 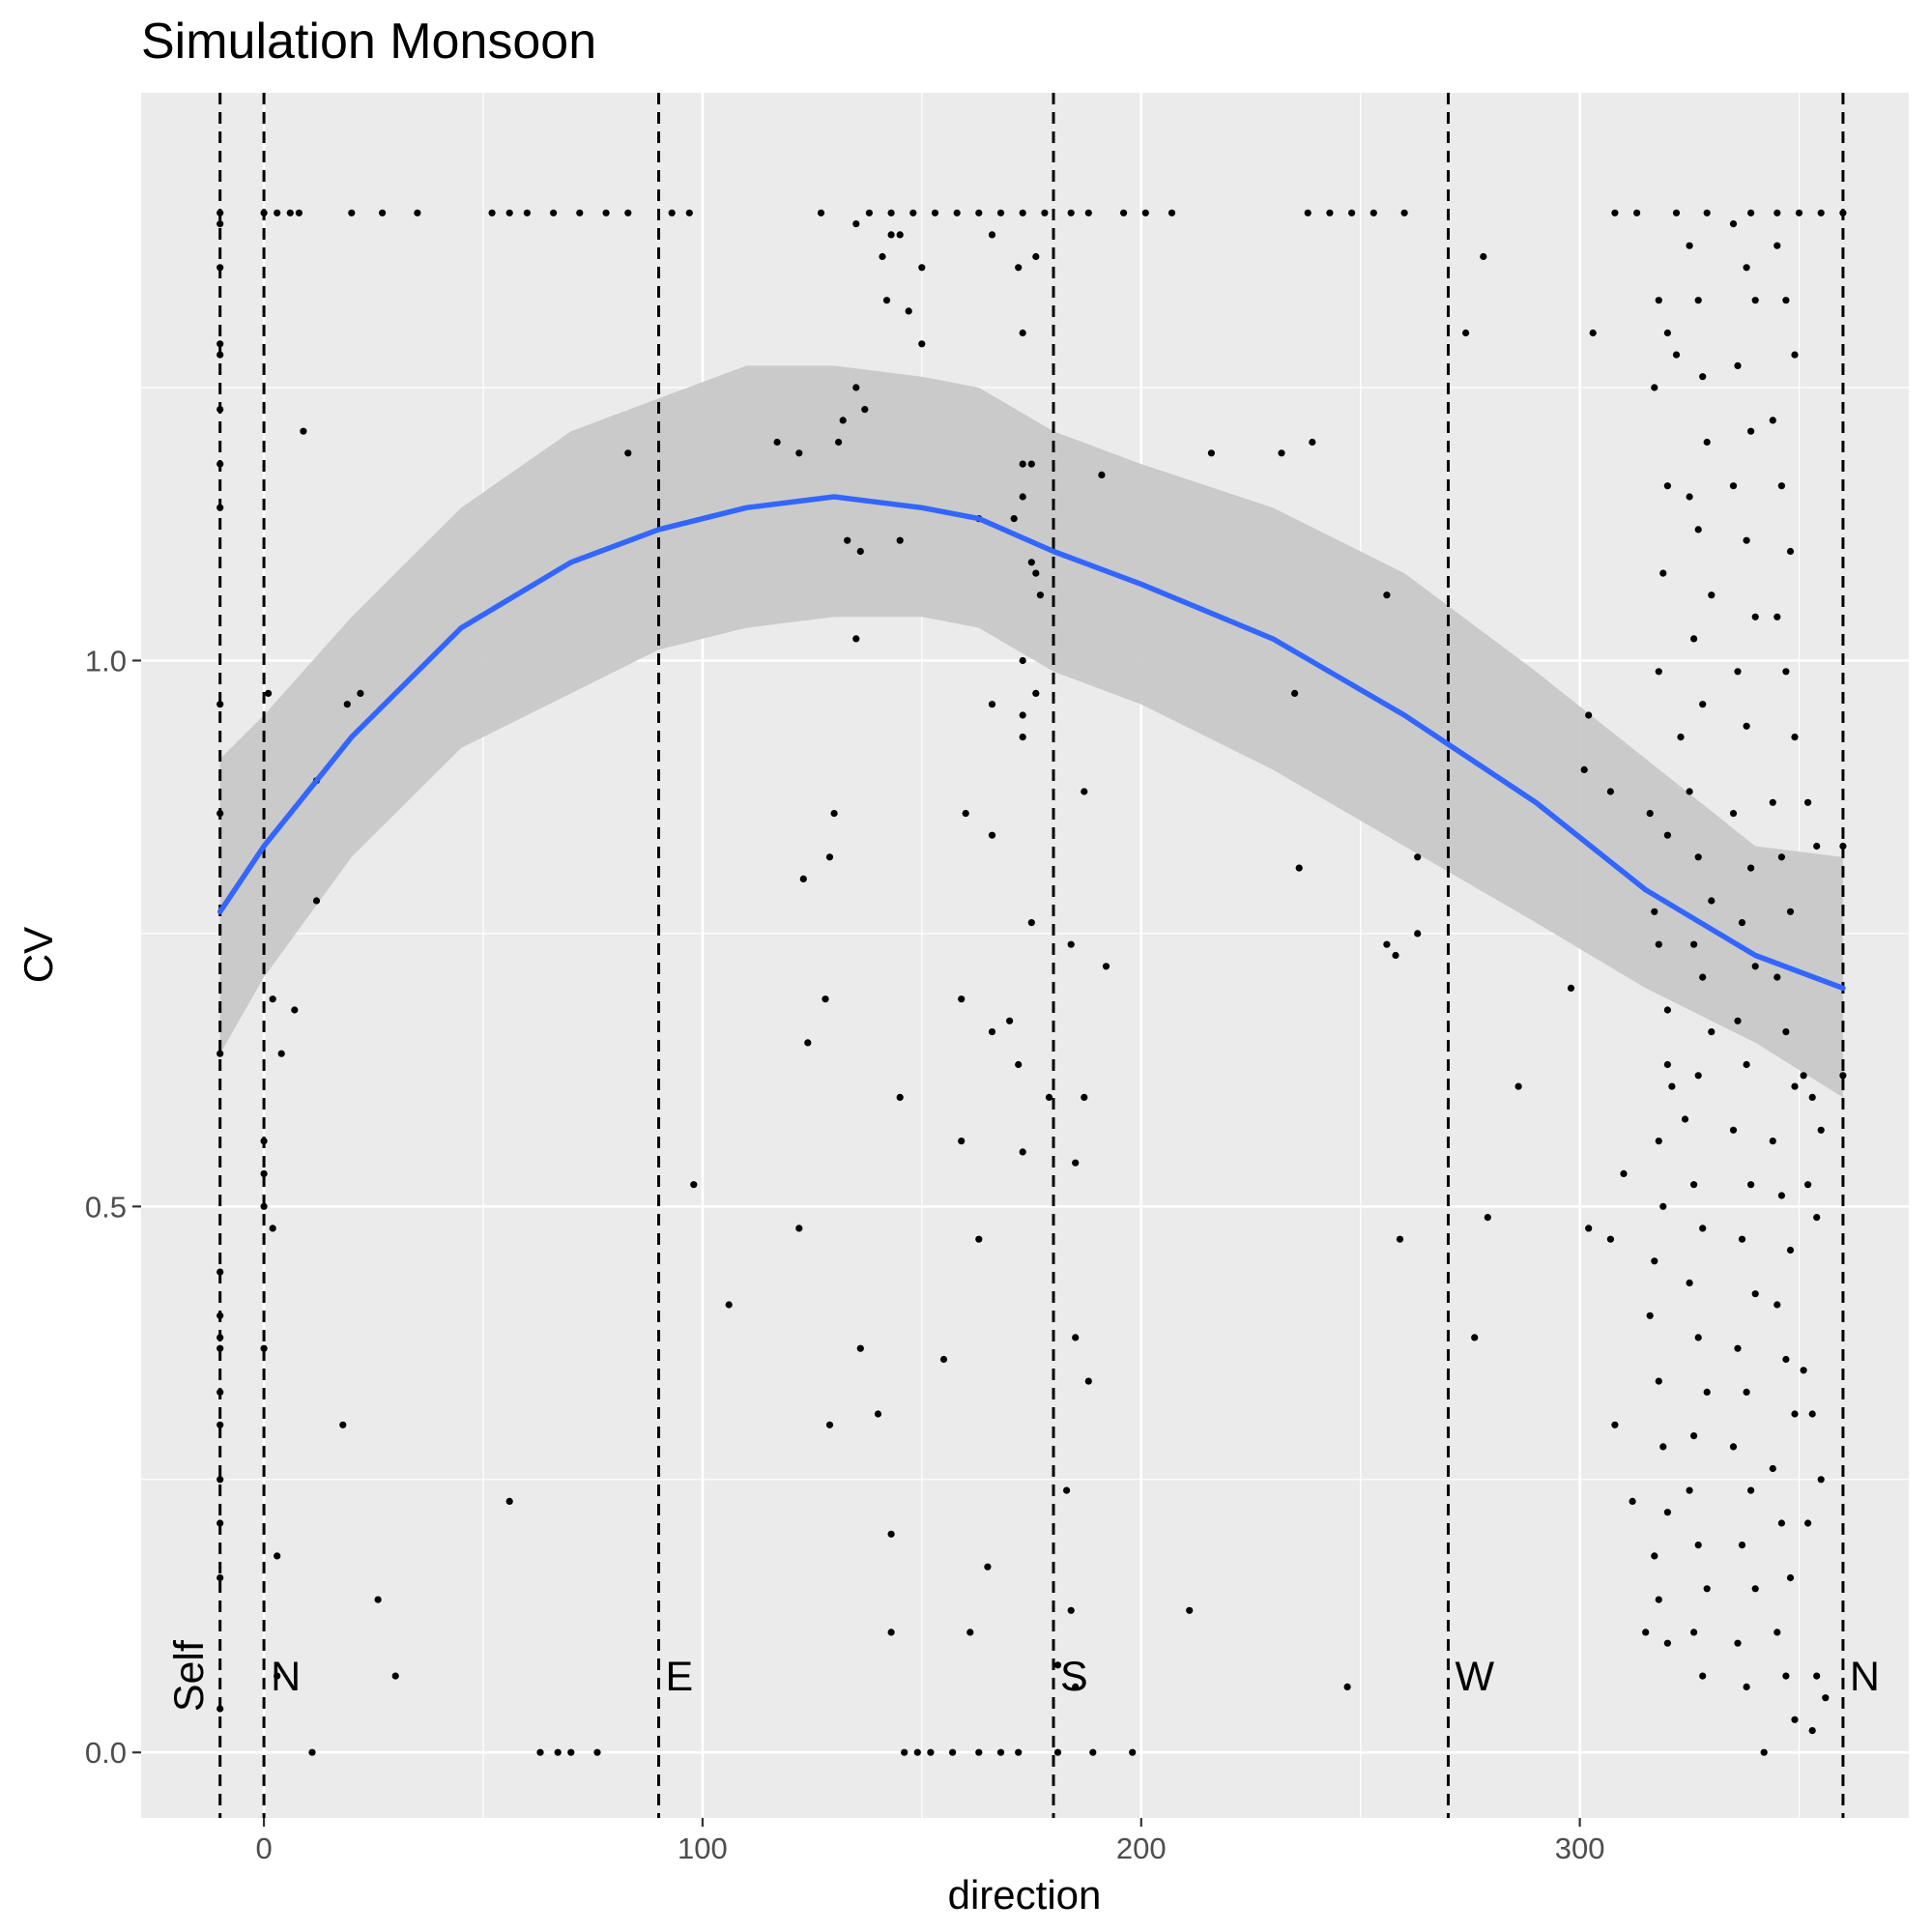 What do you see at coordinates (1025, 1895) in the screenshot?
I see `x-axis-title: direction` at bounding box center [1025, 1895].